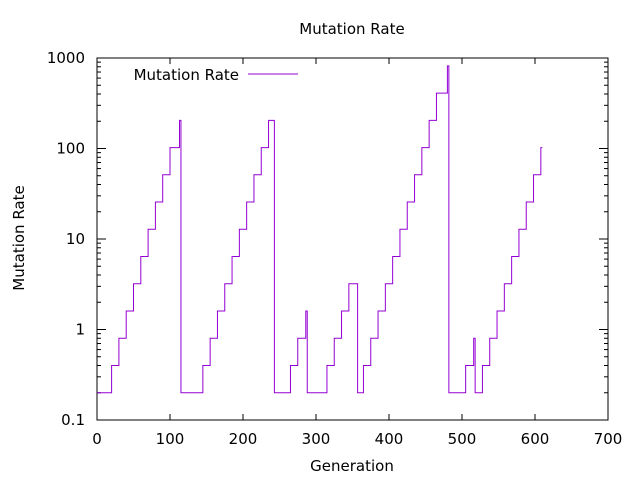 The height and width of the screenshot is (480, 640). What do you see at coordinates (80, 330) in the screenshot?
I see `y-tick-label: 1` at bounding box center [80, 330].